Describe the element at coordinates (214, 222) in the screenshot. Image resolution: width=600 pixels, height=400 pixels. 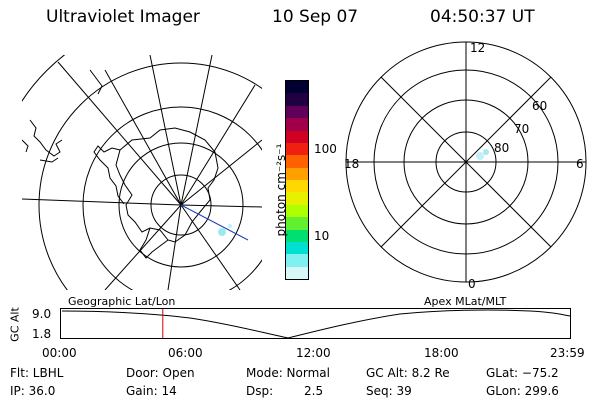
I see `spacecraft-track` at that location.